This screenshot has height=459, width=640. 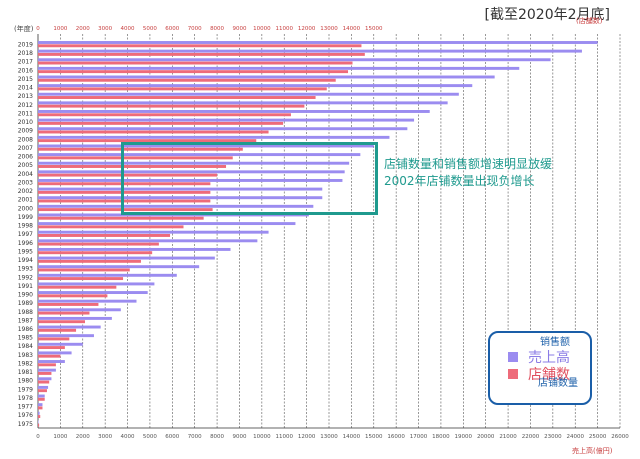 What do you see at coordinates (459, 181) in the screenshot?
I see `annotation-line-2: 2002年店铺数量出现负增长` at bounding box center [459, 181].